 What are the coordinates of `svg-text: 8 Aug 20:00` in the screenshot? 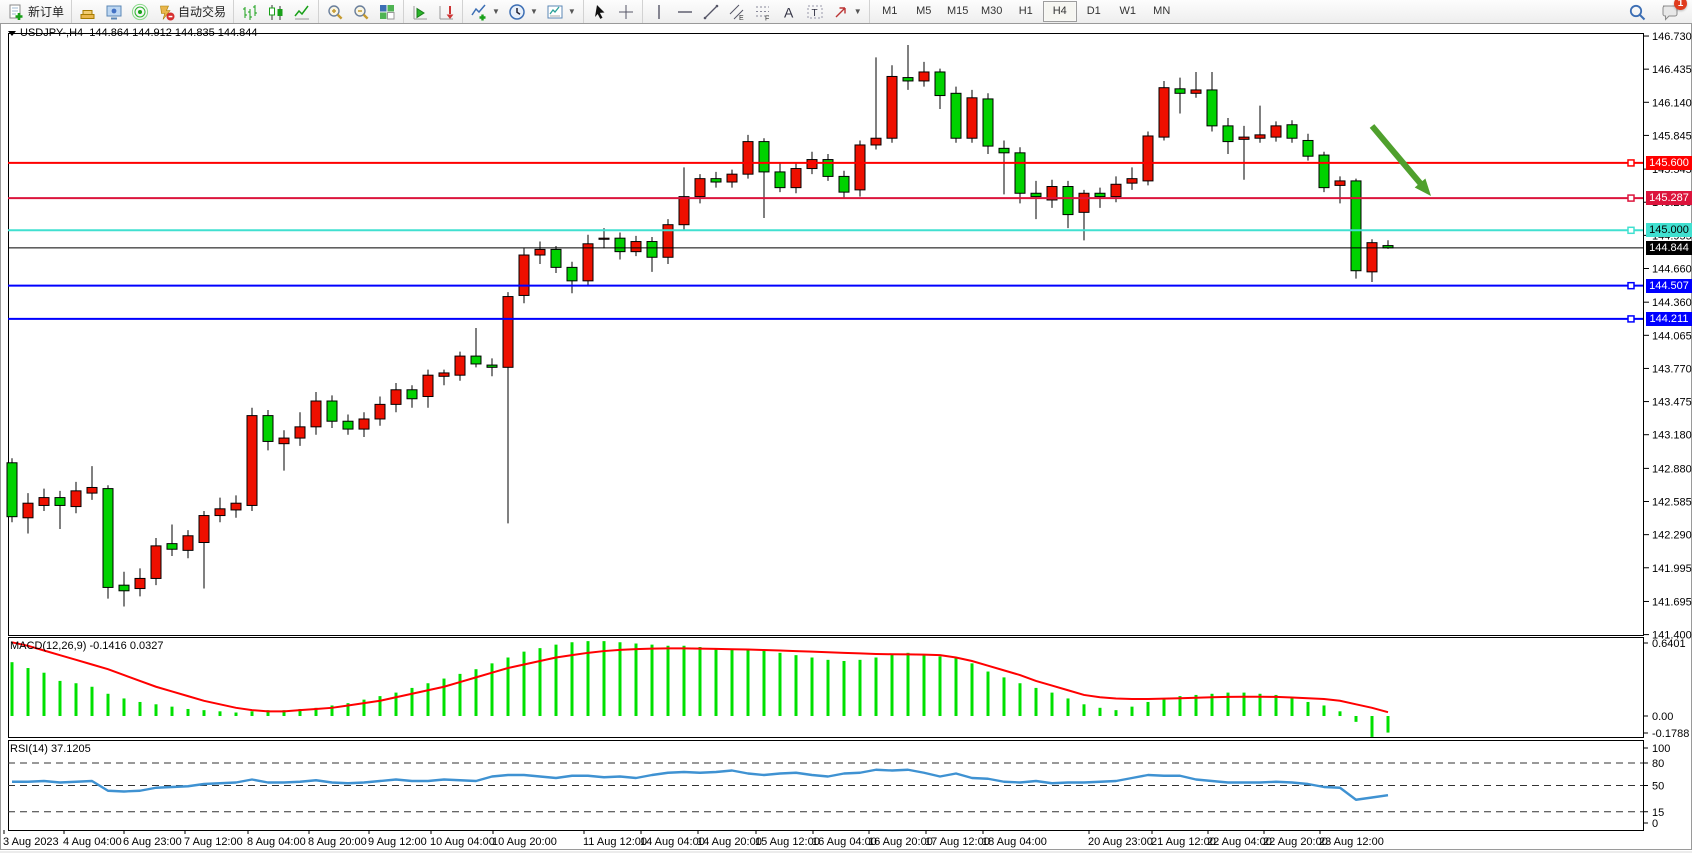 It's located at (337, 842).